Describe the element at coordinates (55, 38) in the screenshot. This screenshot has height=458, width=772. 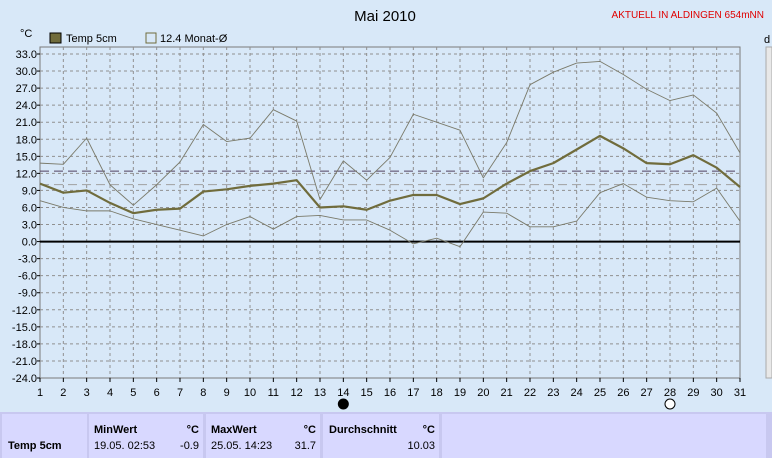
I see `legend-swatch-temp` at that location.